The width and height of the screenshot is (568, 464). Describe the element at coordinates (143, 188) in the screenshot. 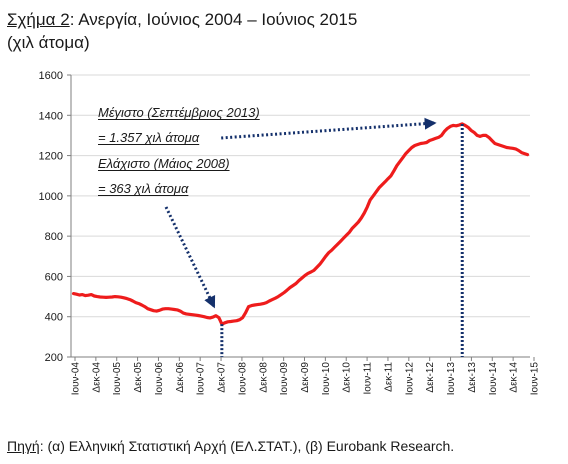

I see `min-annotation-line2: = 363 χιλ άτομα` at that location.